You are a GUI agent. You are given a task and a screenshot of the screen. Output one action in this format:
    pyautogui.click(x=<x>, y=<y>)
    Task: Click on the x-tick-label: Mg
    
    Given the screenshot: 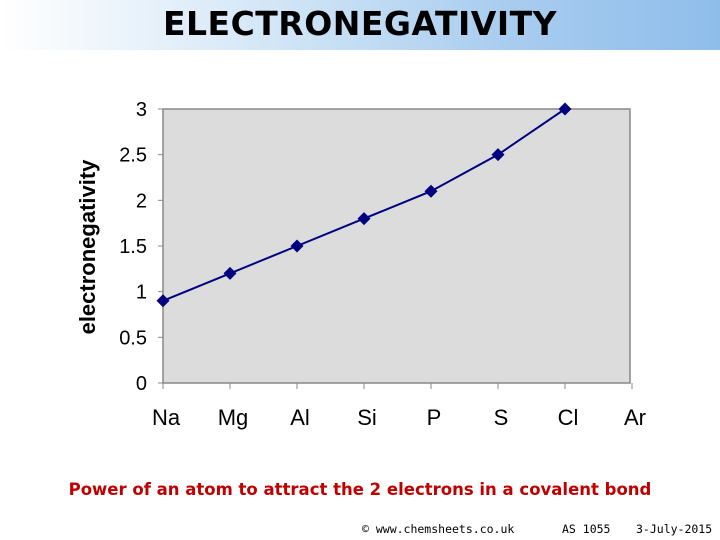 What is the action you would take?
    pyautogui.click(x=233, y=417)
    